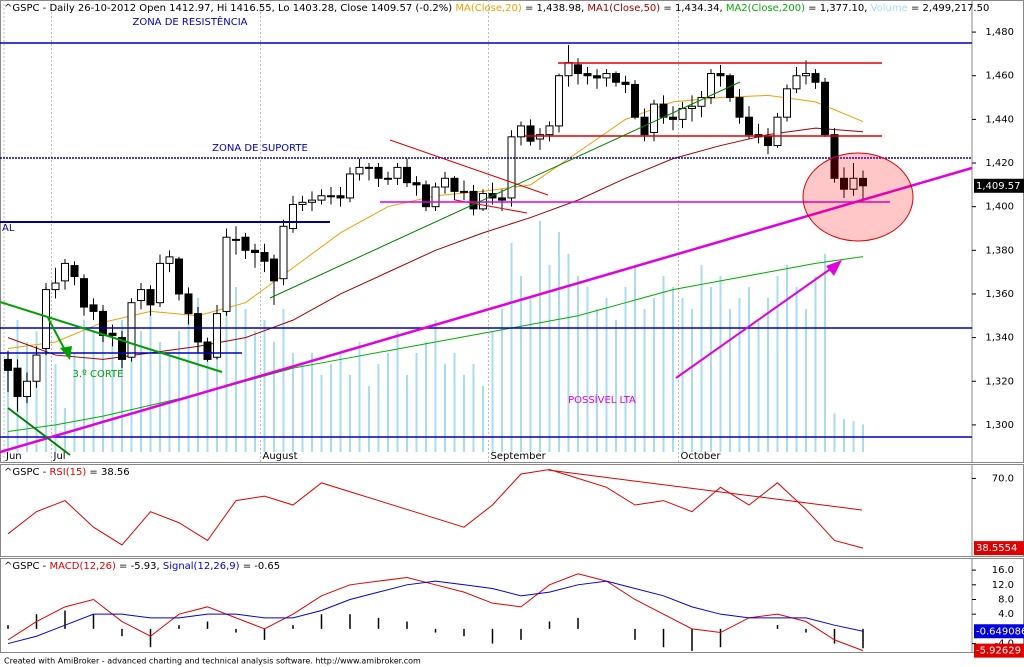  I want to click on annotation: ZONA DE SUPORTE, so click(260, 148).